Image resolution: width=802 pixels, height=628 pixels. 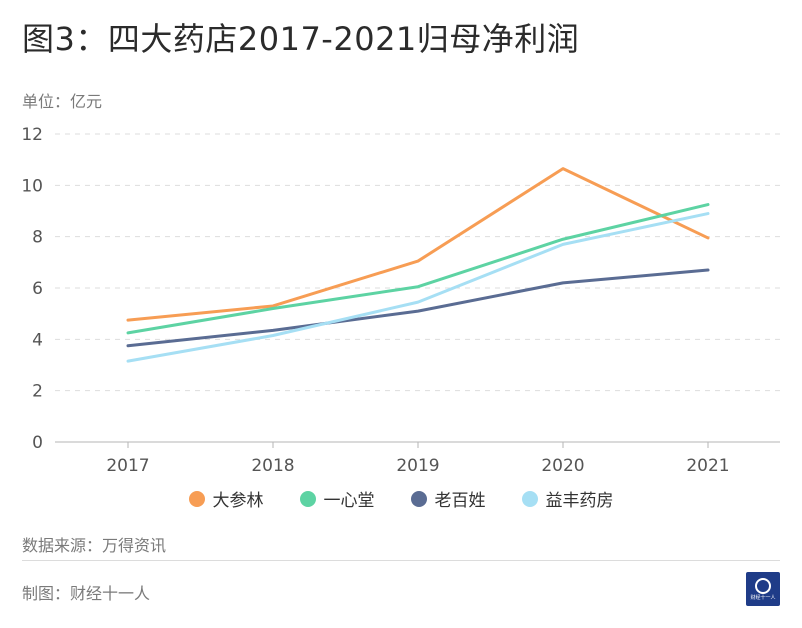 What do you see at coordinates (37, 289) in the screenshot?
I see `y-tick-label: 6` at bounding box center [37, 289].